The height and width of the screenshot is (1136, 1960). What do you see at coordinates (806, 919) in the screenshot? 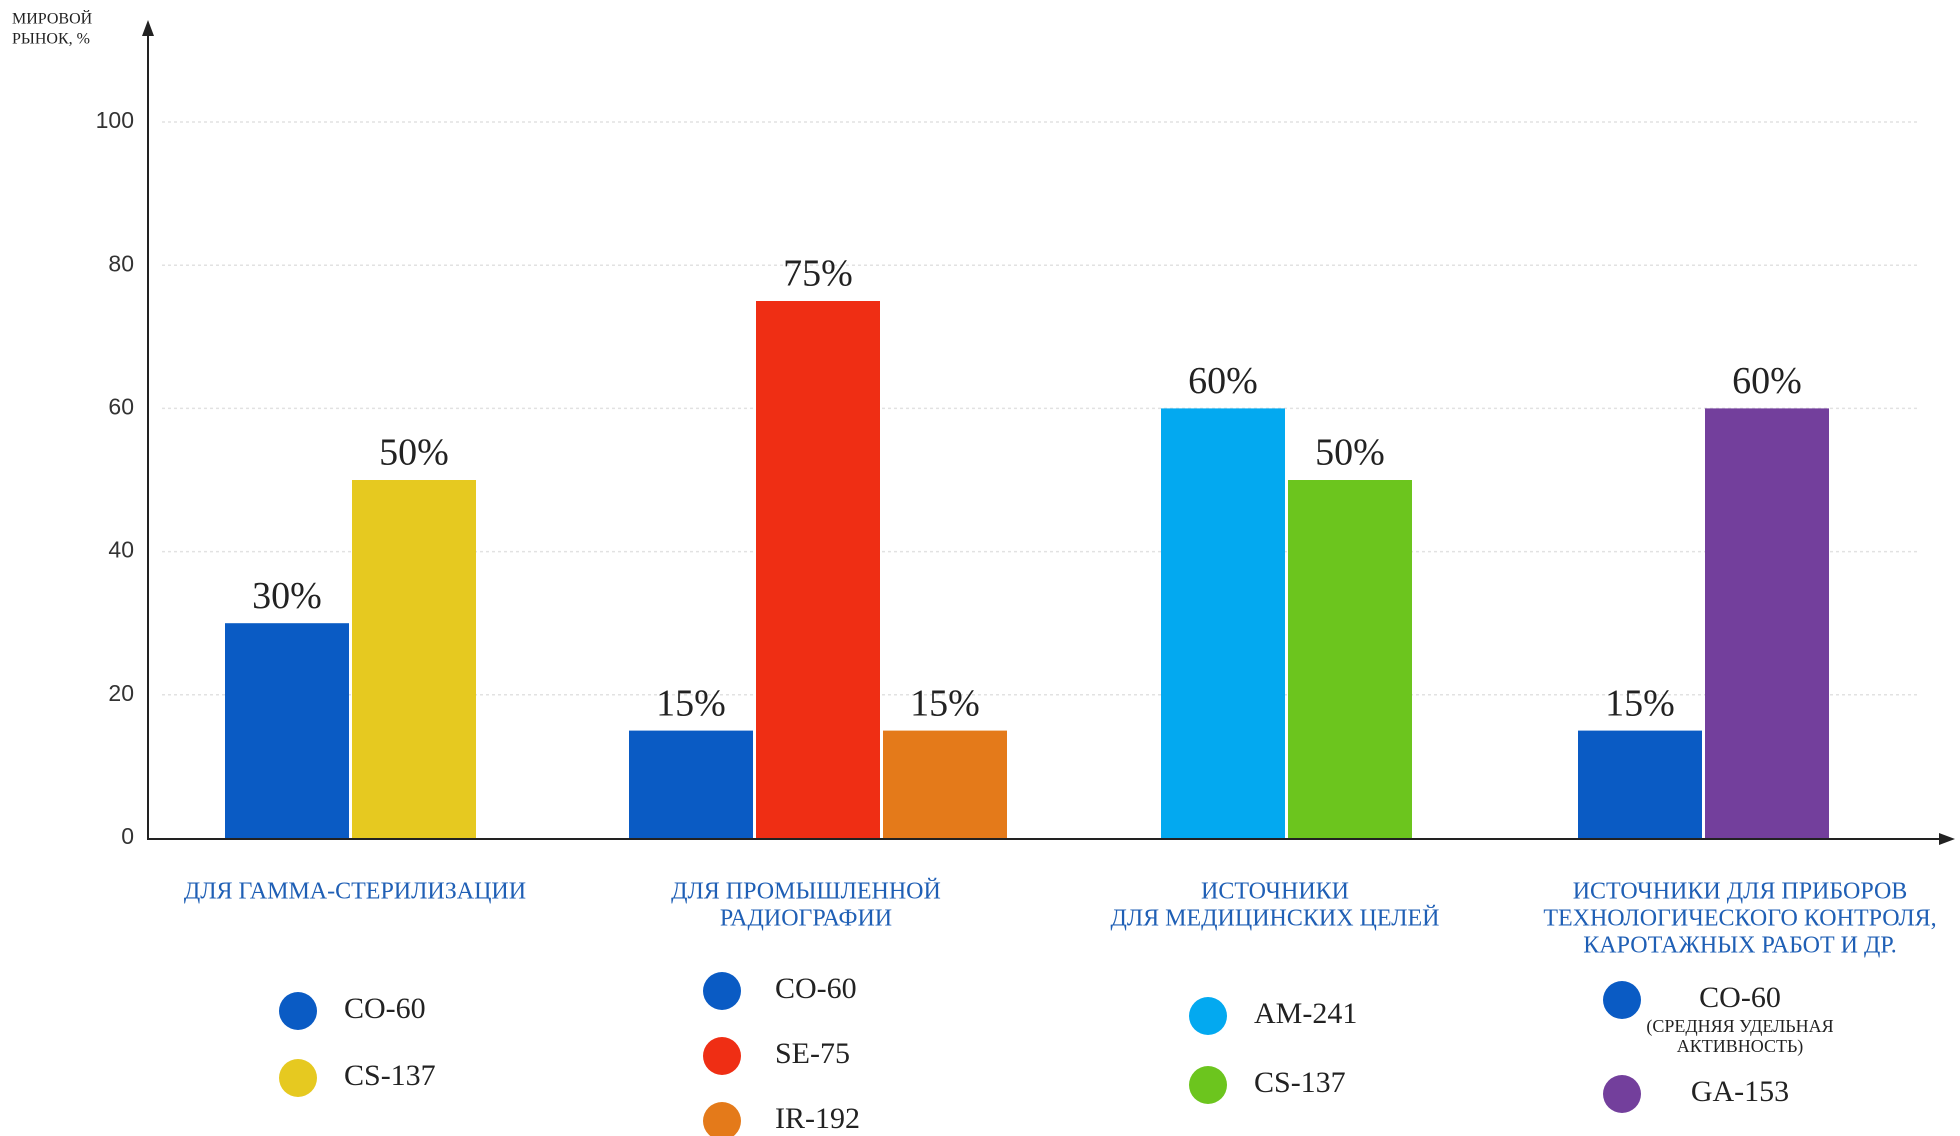
I see `group-label: РАДИОГРАФИИ` at bounding box center [806, 919].